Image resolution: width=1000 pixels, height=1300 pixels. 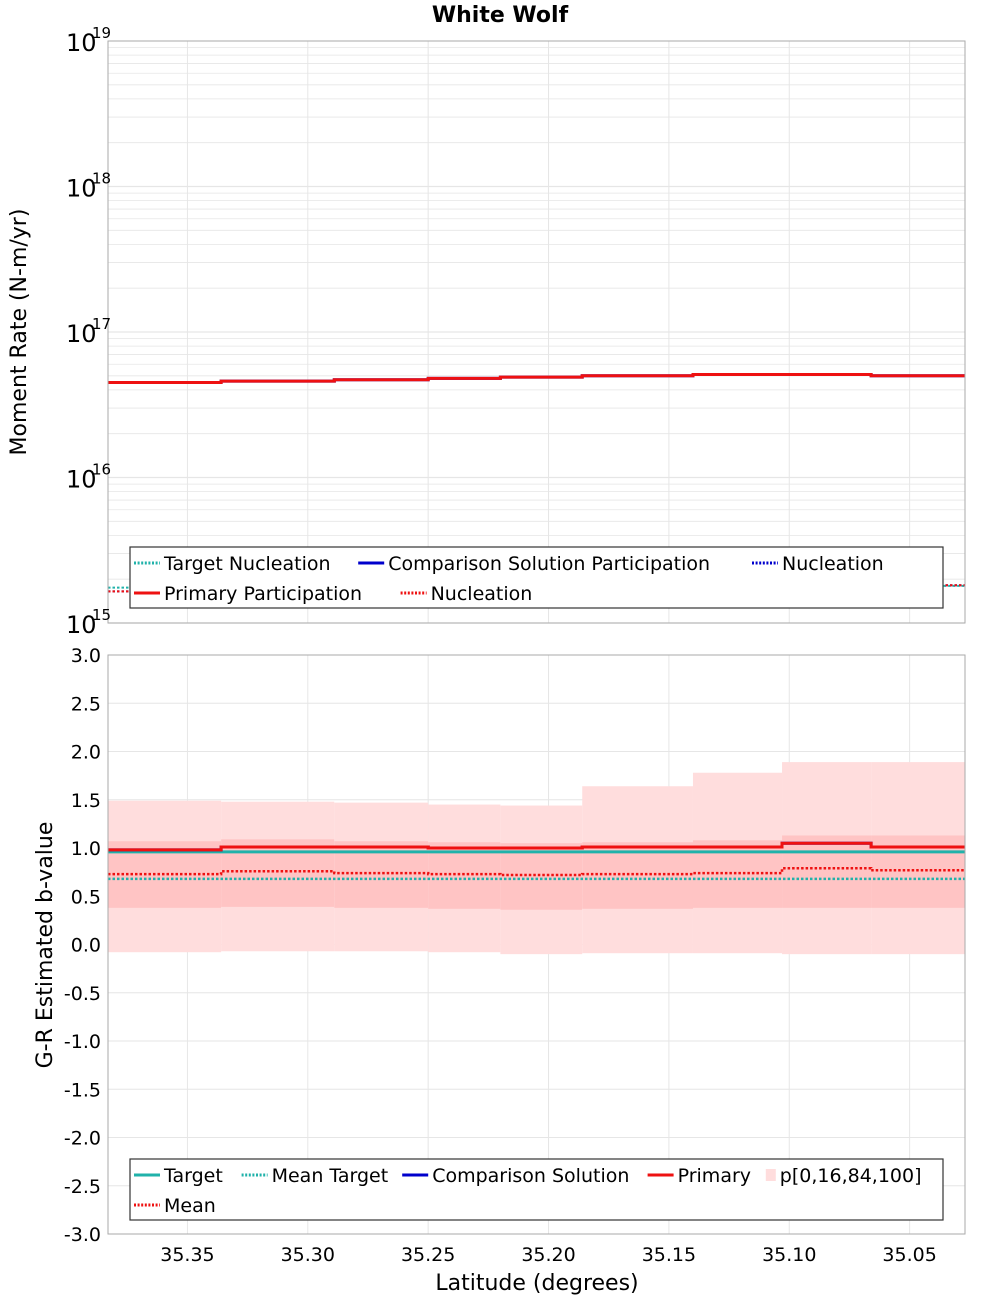 What do you see at coordinates (82, 1090) in the screenshot?
I see `b-value-y-tick-label: -1.5` at bounding box center [82, 1090].